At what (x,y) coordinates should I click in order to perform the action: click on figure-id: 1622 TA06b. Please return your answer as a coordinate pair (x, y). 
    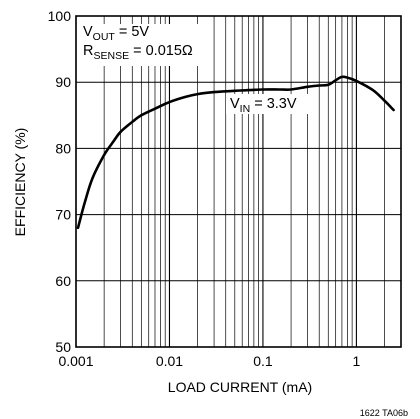
    Looking at the image, I should click on (384, 413).